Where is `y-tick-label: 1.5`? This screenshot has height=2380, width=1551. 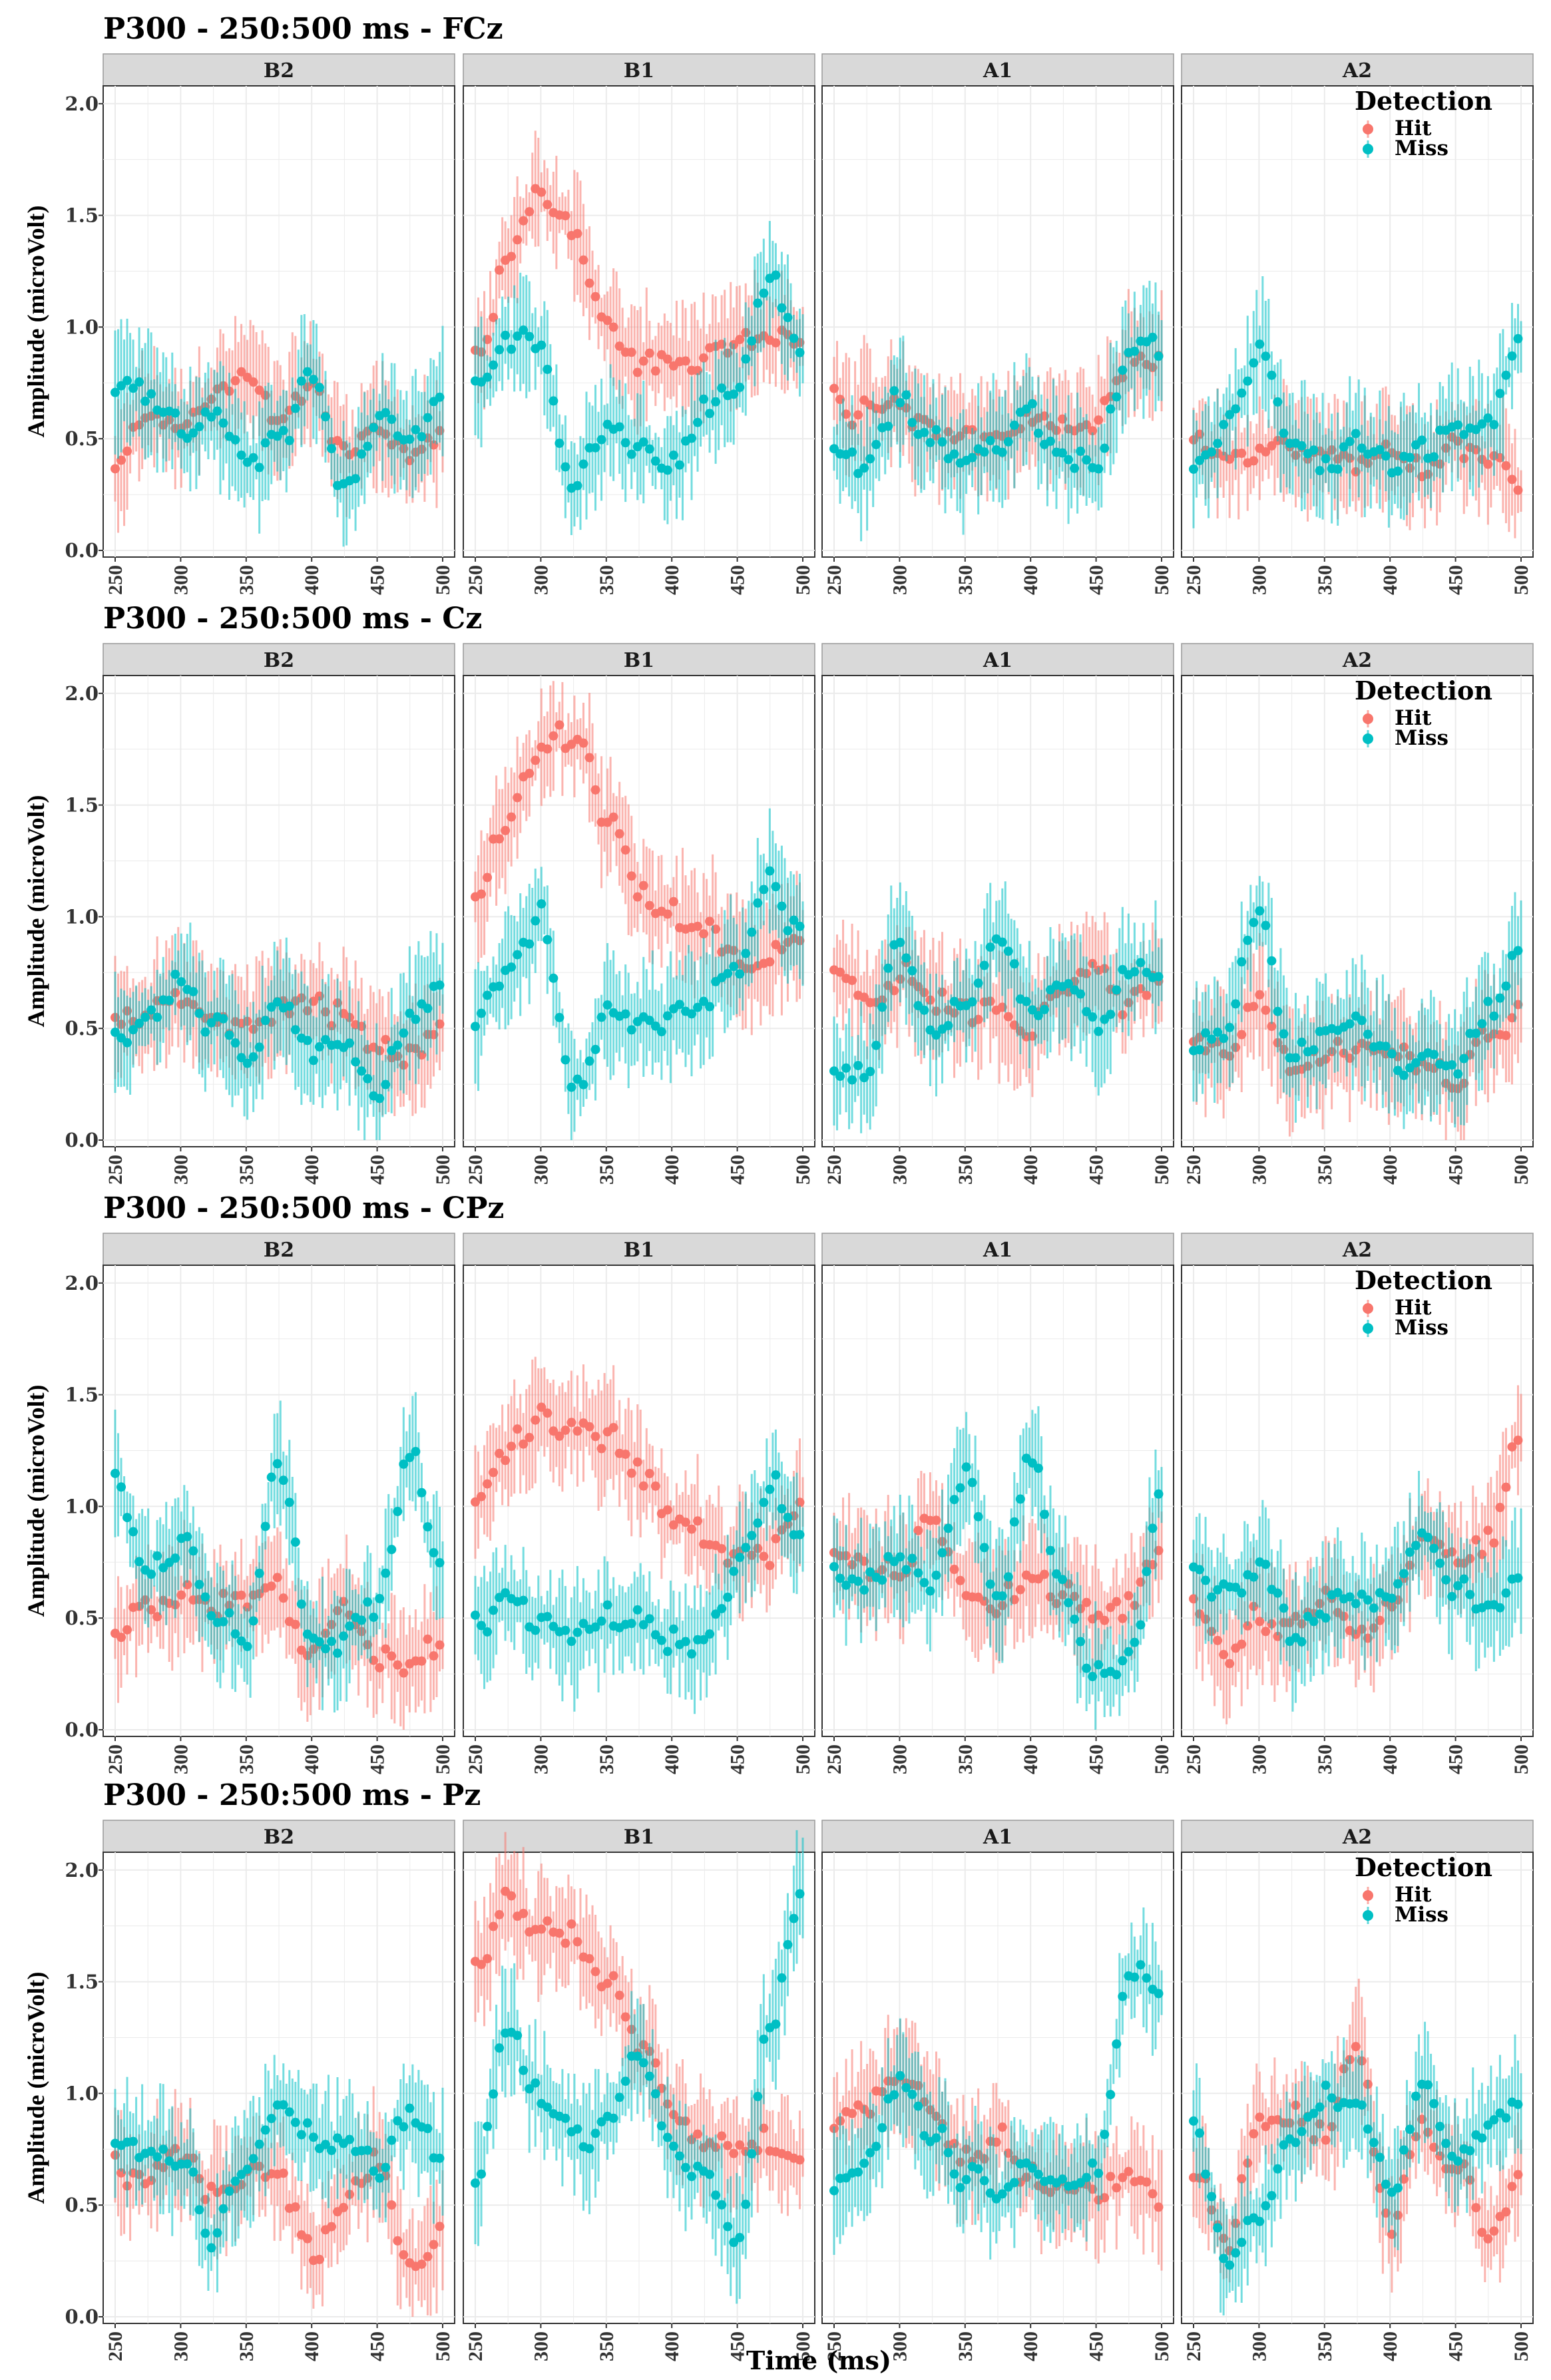
y-tick-label: 1.5 is located at coordinates (82, 1982).